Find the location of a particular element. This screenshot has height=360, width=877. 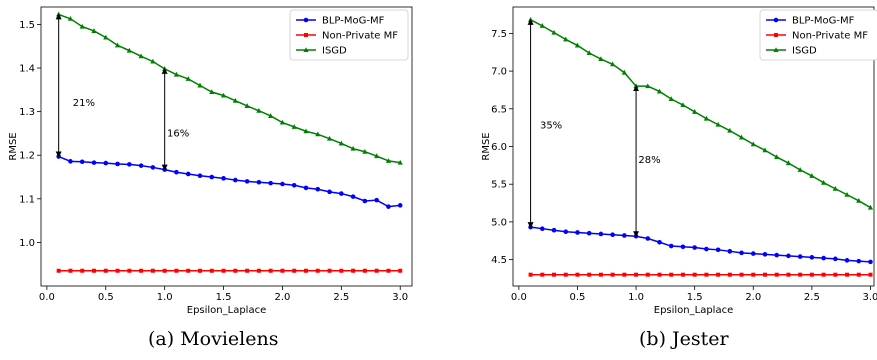

y-tick-label: 1.1 is located at coordinates (27, 199).